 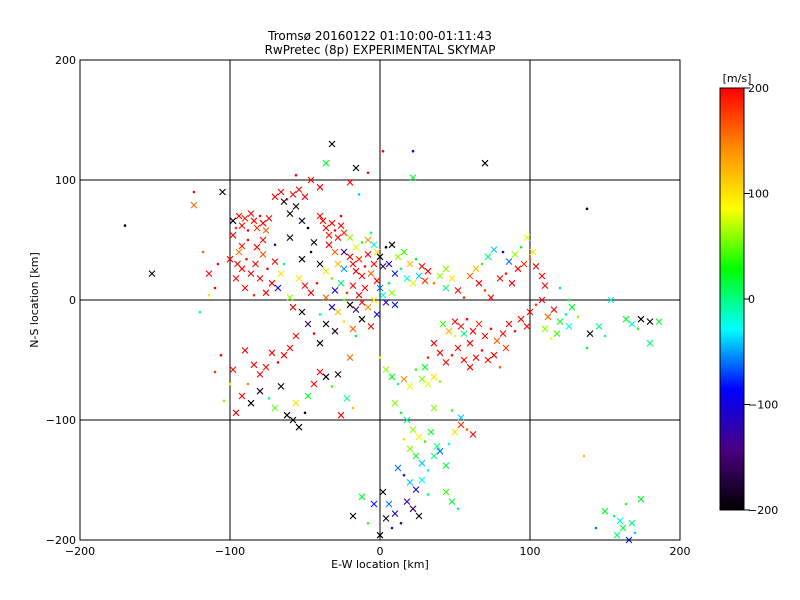 I want to click on colorbar-tick-label: 0, so click(x=751, y=299).